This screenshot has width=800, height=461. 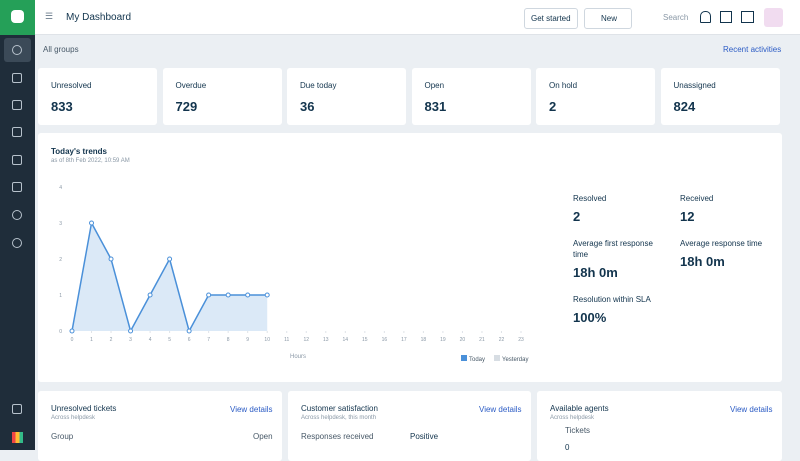 What do you see at coordinates (306, 340) in the screenshot?
I see `x-tick-label: 12` at bounding box center [306, 340].